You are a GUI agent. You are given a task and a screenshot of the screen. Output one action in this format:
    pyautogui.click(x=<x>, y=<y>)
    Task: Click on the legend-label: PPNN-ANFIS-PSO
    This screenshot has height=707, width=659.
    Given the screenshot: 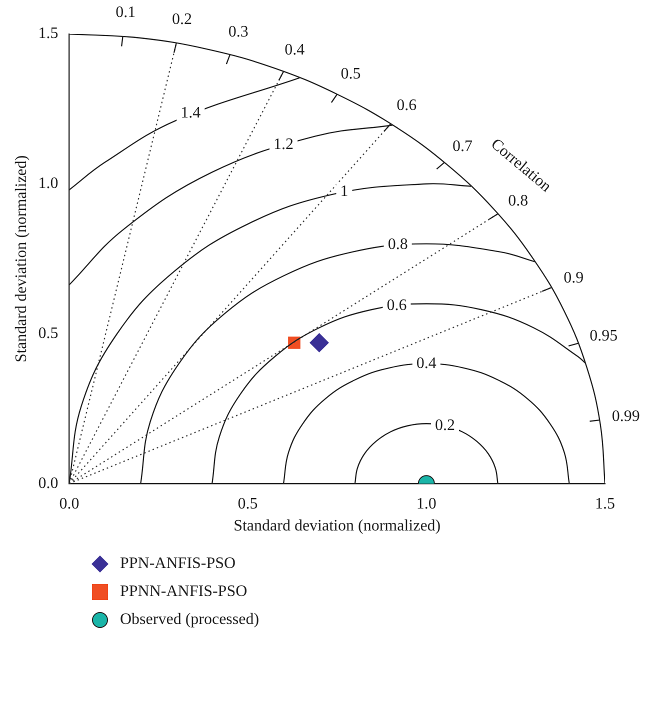 What is the action you would take?
    pyautogui.click(x=184, y=592)
    